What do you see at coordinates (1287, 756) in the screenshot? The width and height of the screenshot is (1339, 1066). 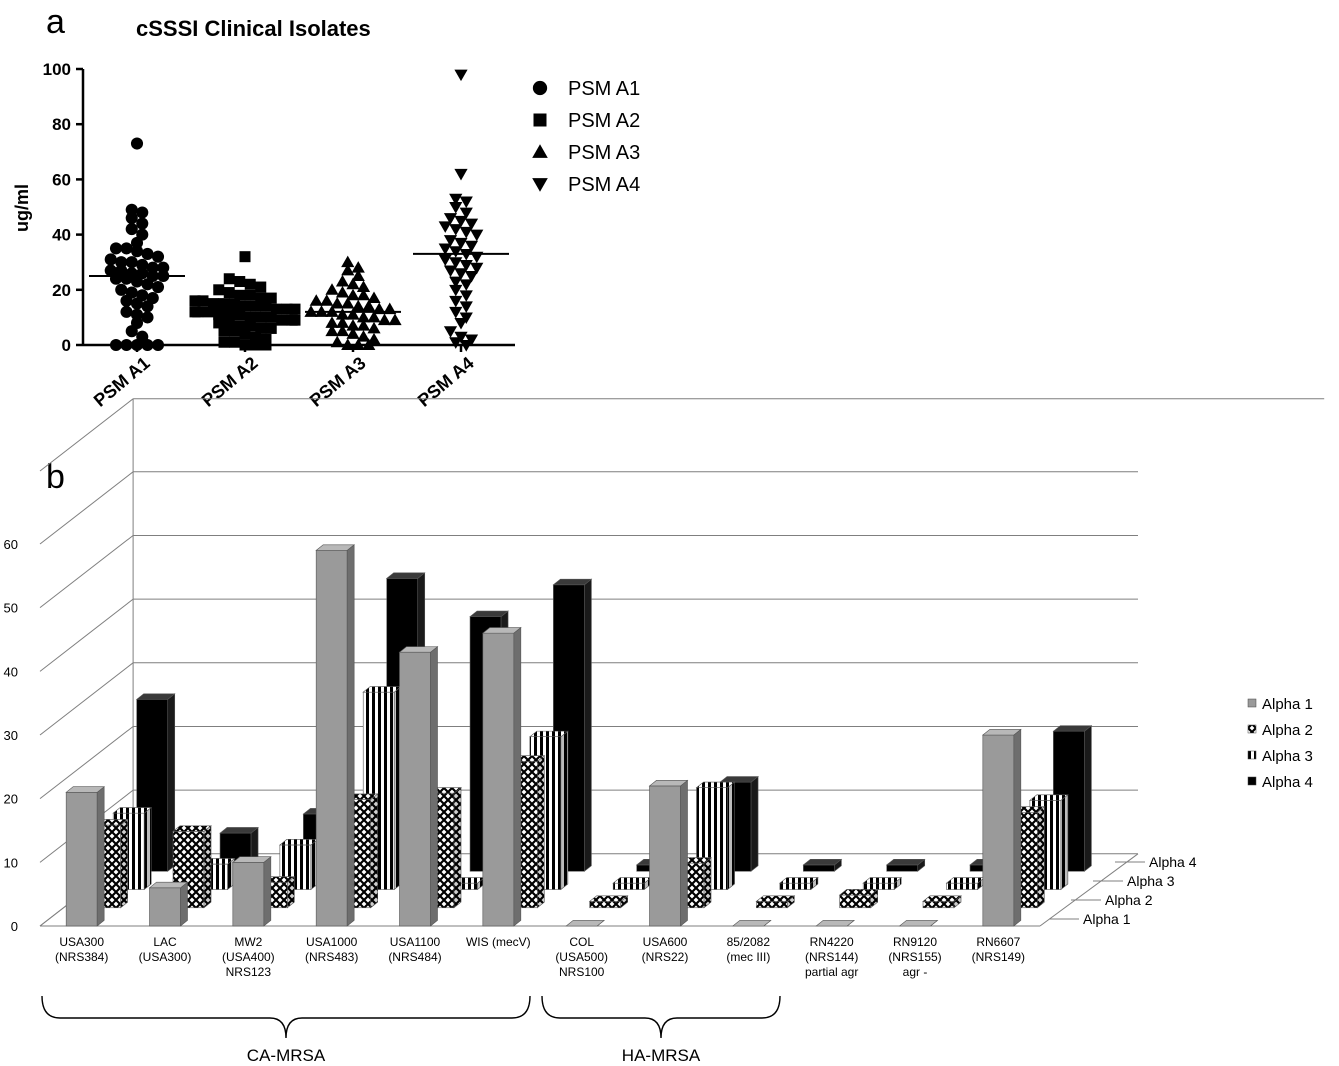 I see `legend-label: Alpha 3` at bounding box center [1287, 756].